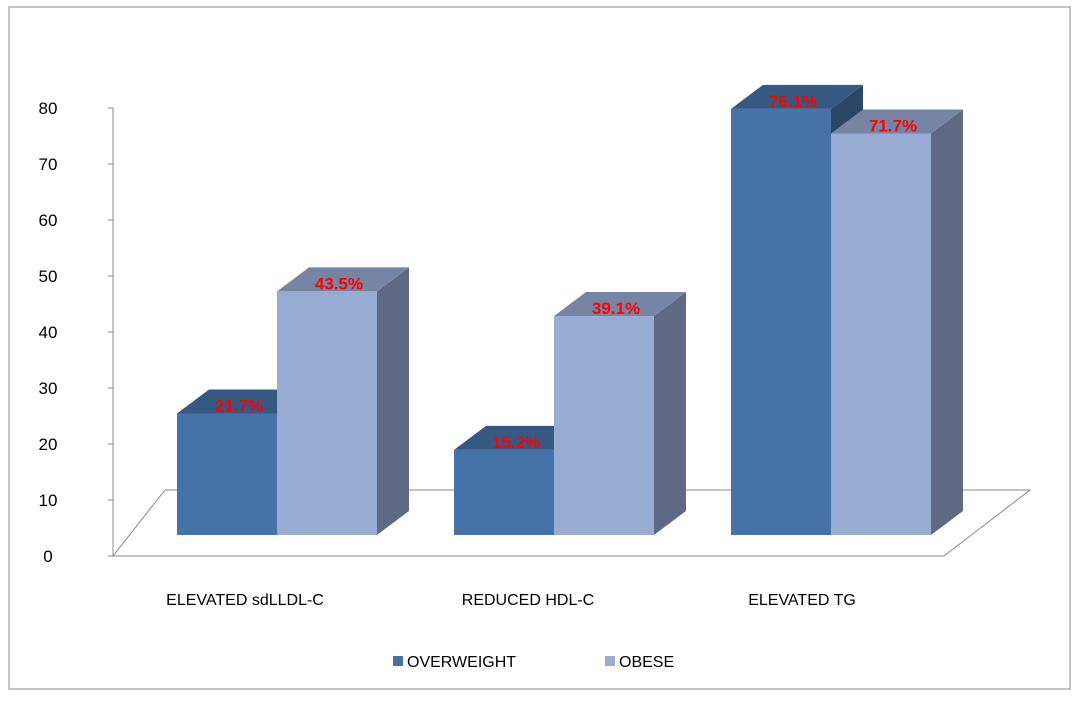 The image size is (1078, 701). Describe the element at coordinates (516, 442) in the screenshot. I see `data-label-overweight-2: 15.2%` at that location.